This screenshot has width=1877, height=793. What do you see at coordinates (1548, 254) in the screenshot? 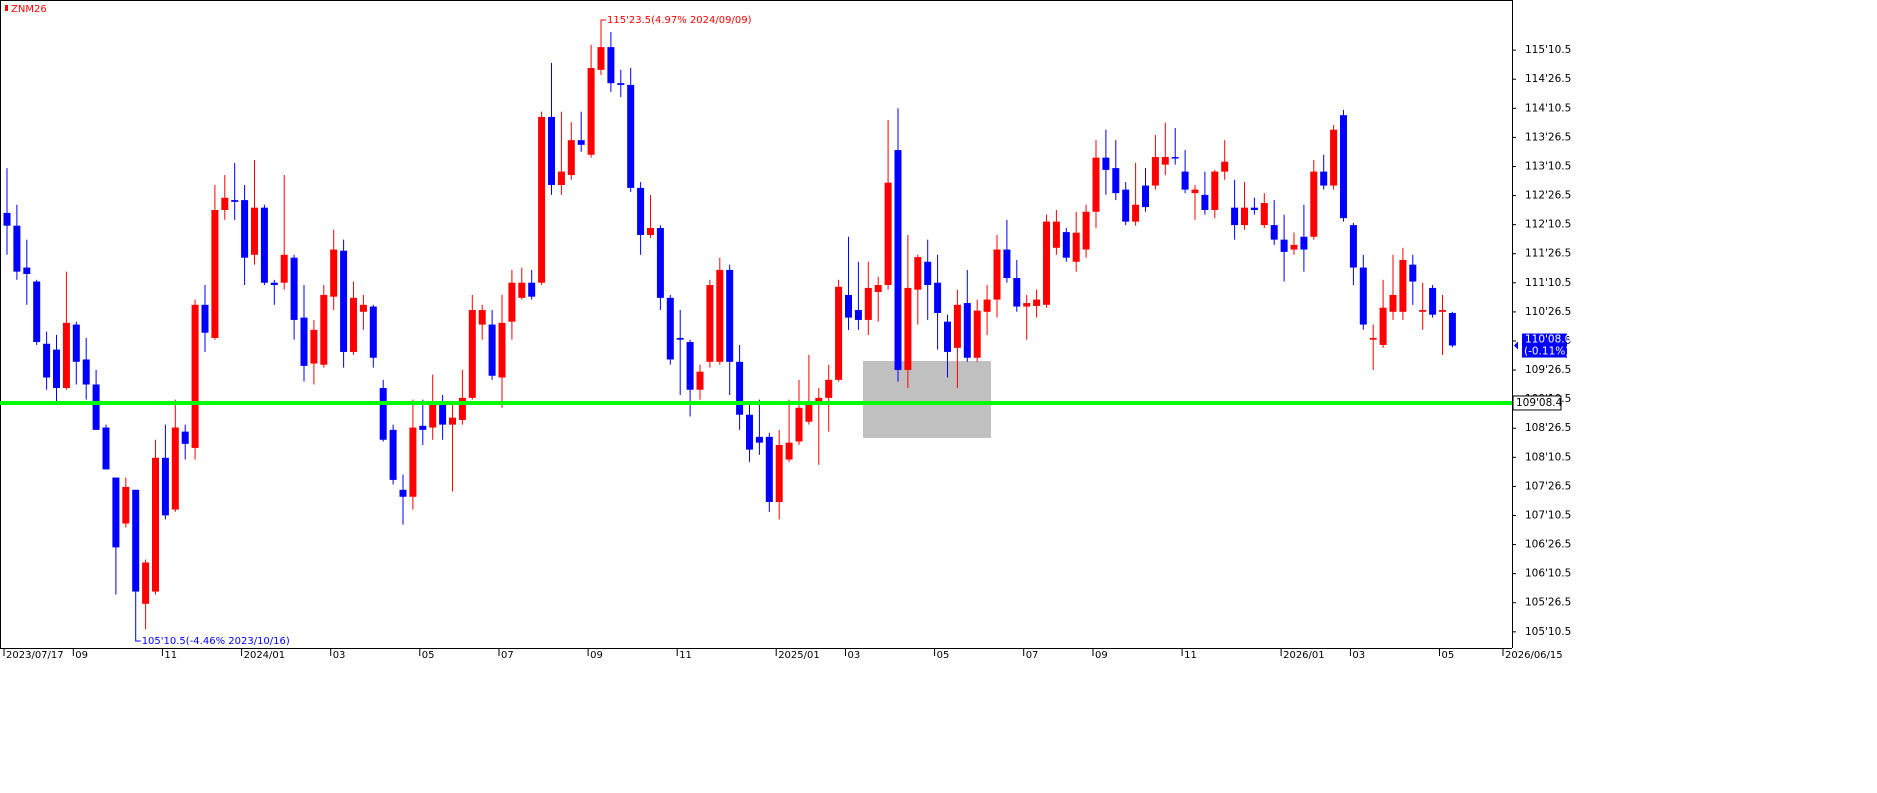
I see `y-tick-label: 111'26.5` at bounding box center [1548, 254].